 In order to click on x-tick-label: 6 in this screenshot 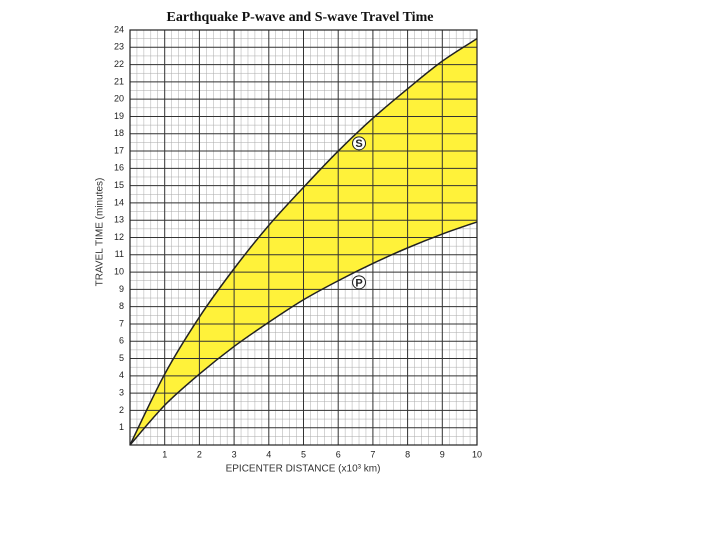, I will do `click(338, 454)`.